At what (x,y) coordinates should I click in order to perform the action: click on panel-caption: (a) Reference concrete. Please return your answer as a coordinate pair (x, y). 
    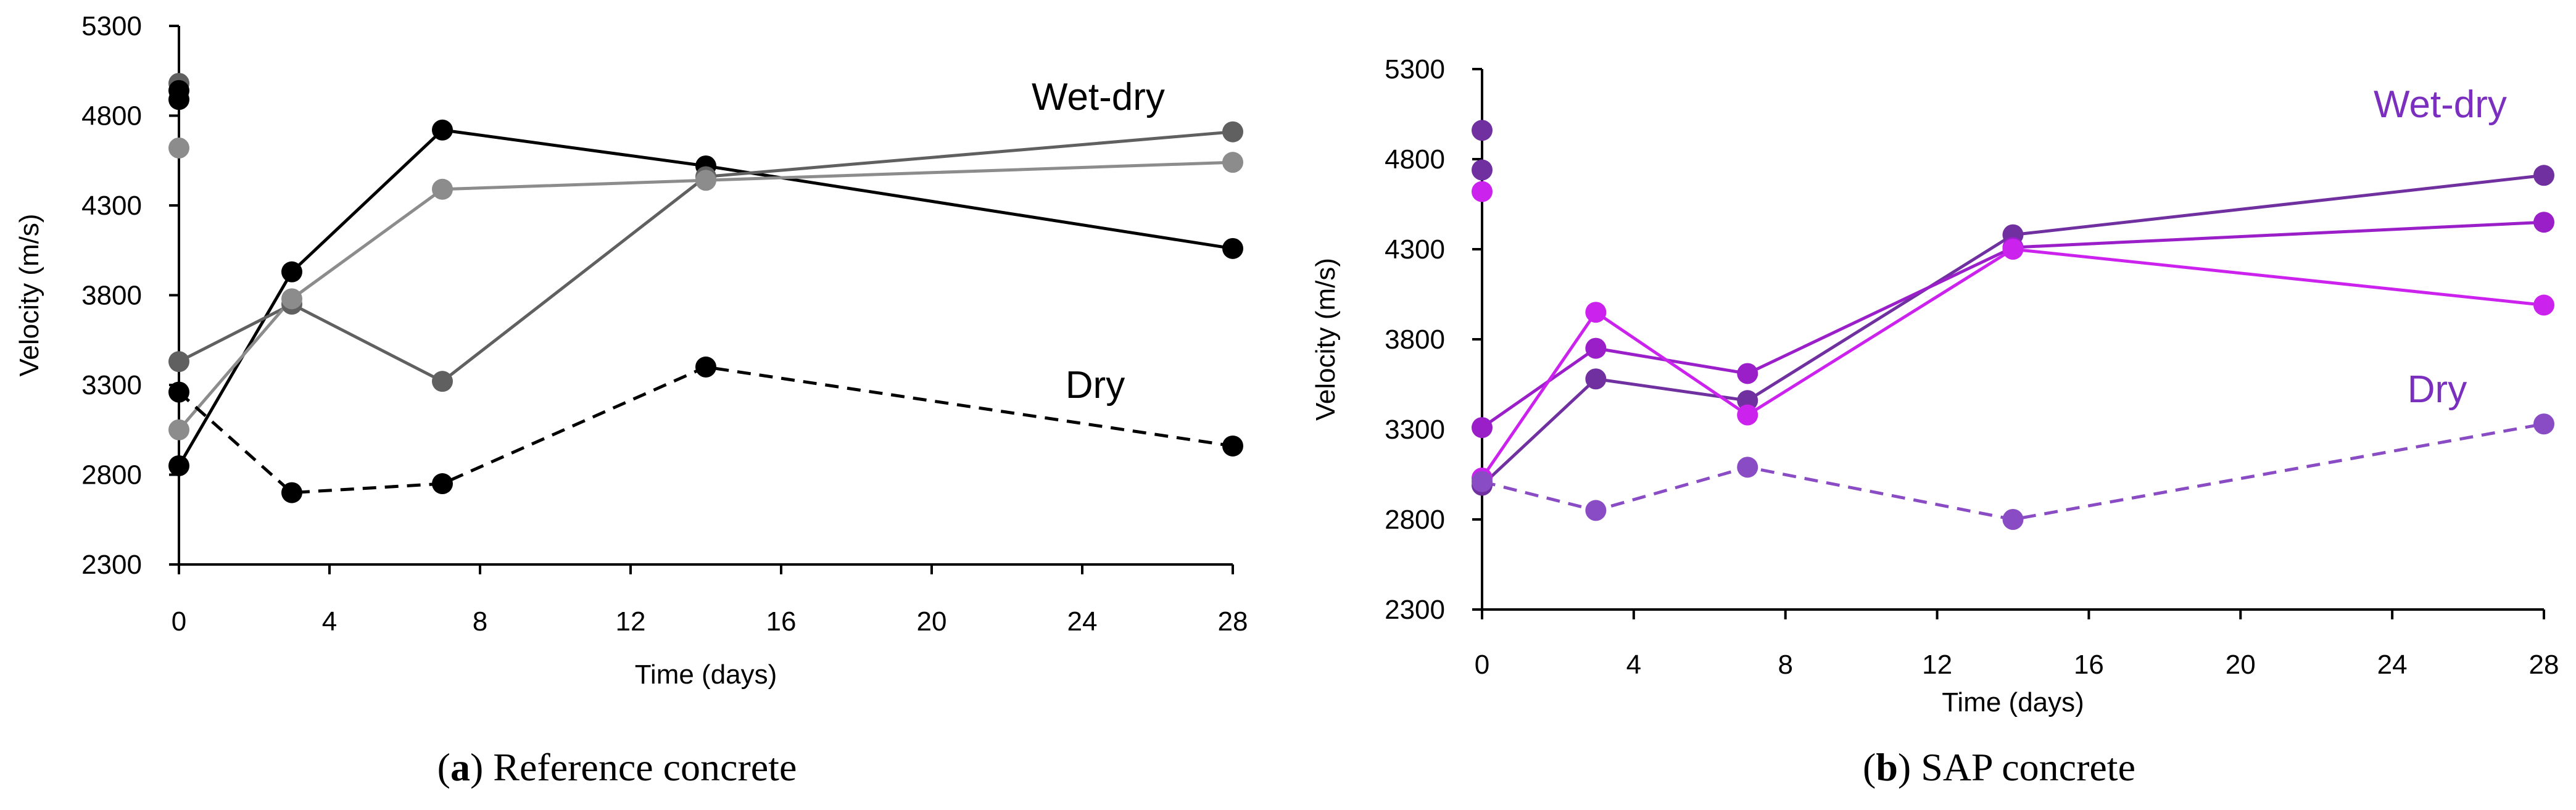
    Looking at the image, I should click on (617, 767).